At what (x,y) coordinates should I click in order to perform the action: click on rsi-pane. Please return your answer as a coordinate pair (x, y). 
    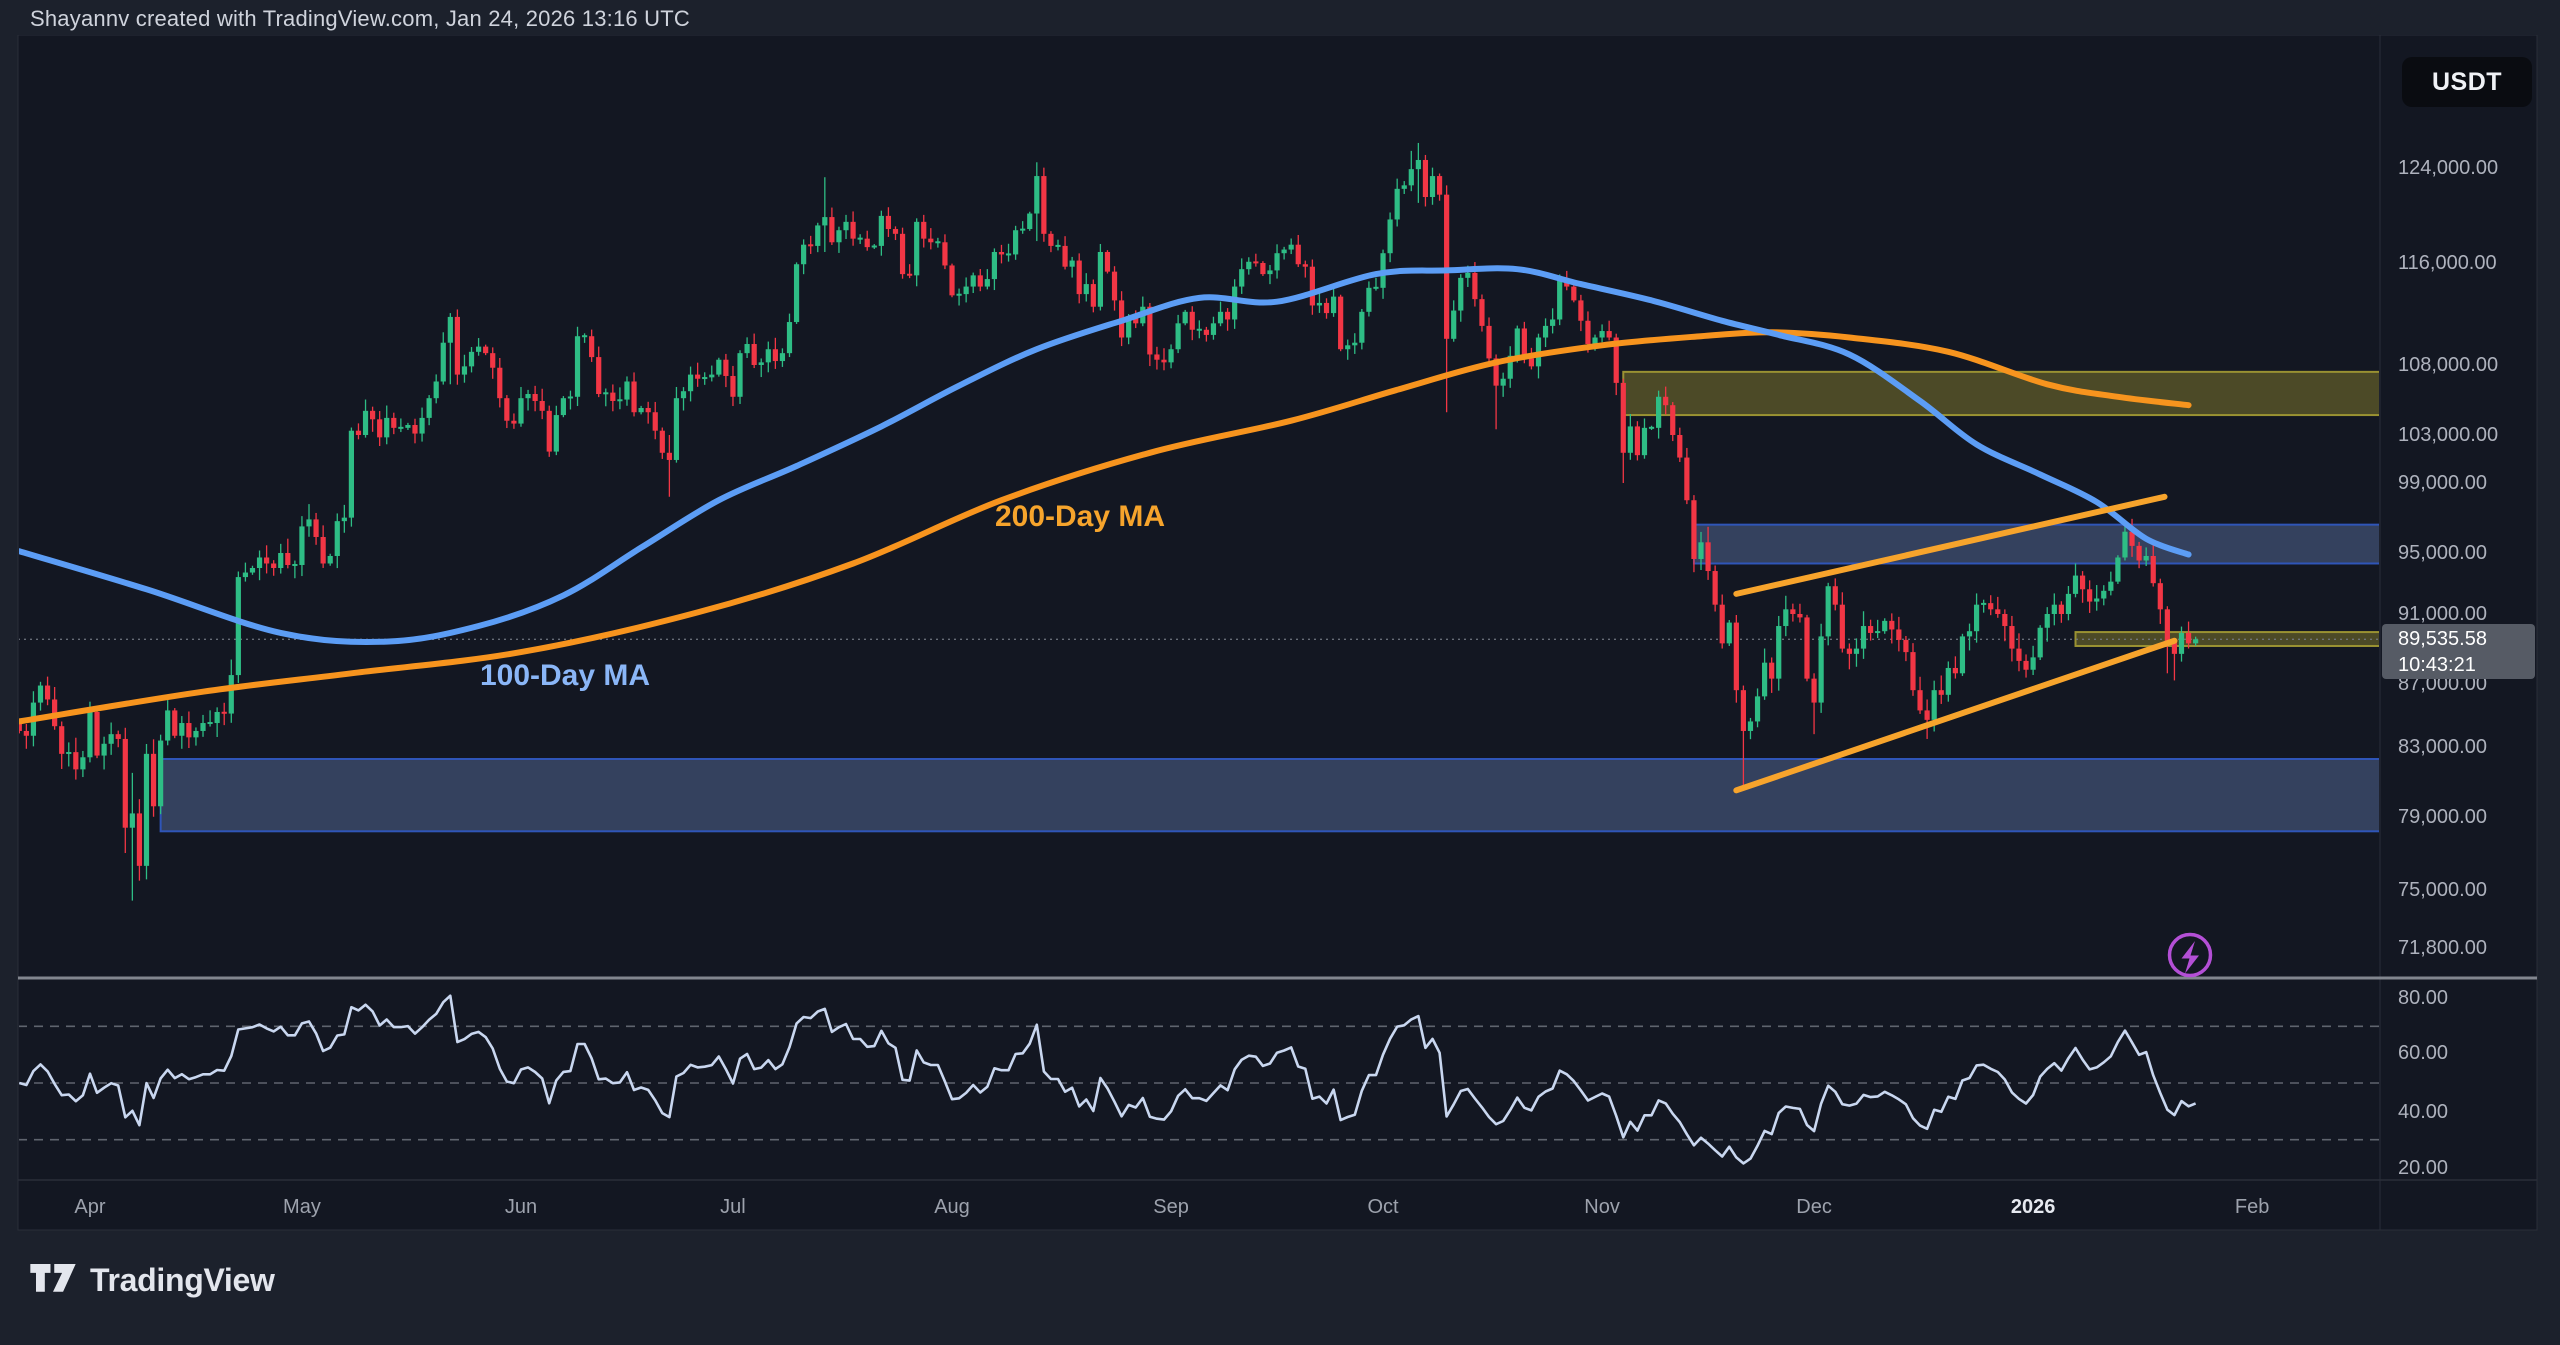
    Looking at the image, I should click on (1199, 1079).